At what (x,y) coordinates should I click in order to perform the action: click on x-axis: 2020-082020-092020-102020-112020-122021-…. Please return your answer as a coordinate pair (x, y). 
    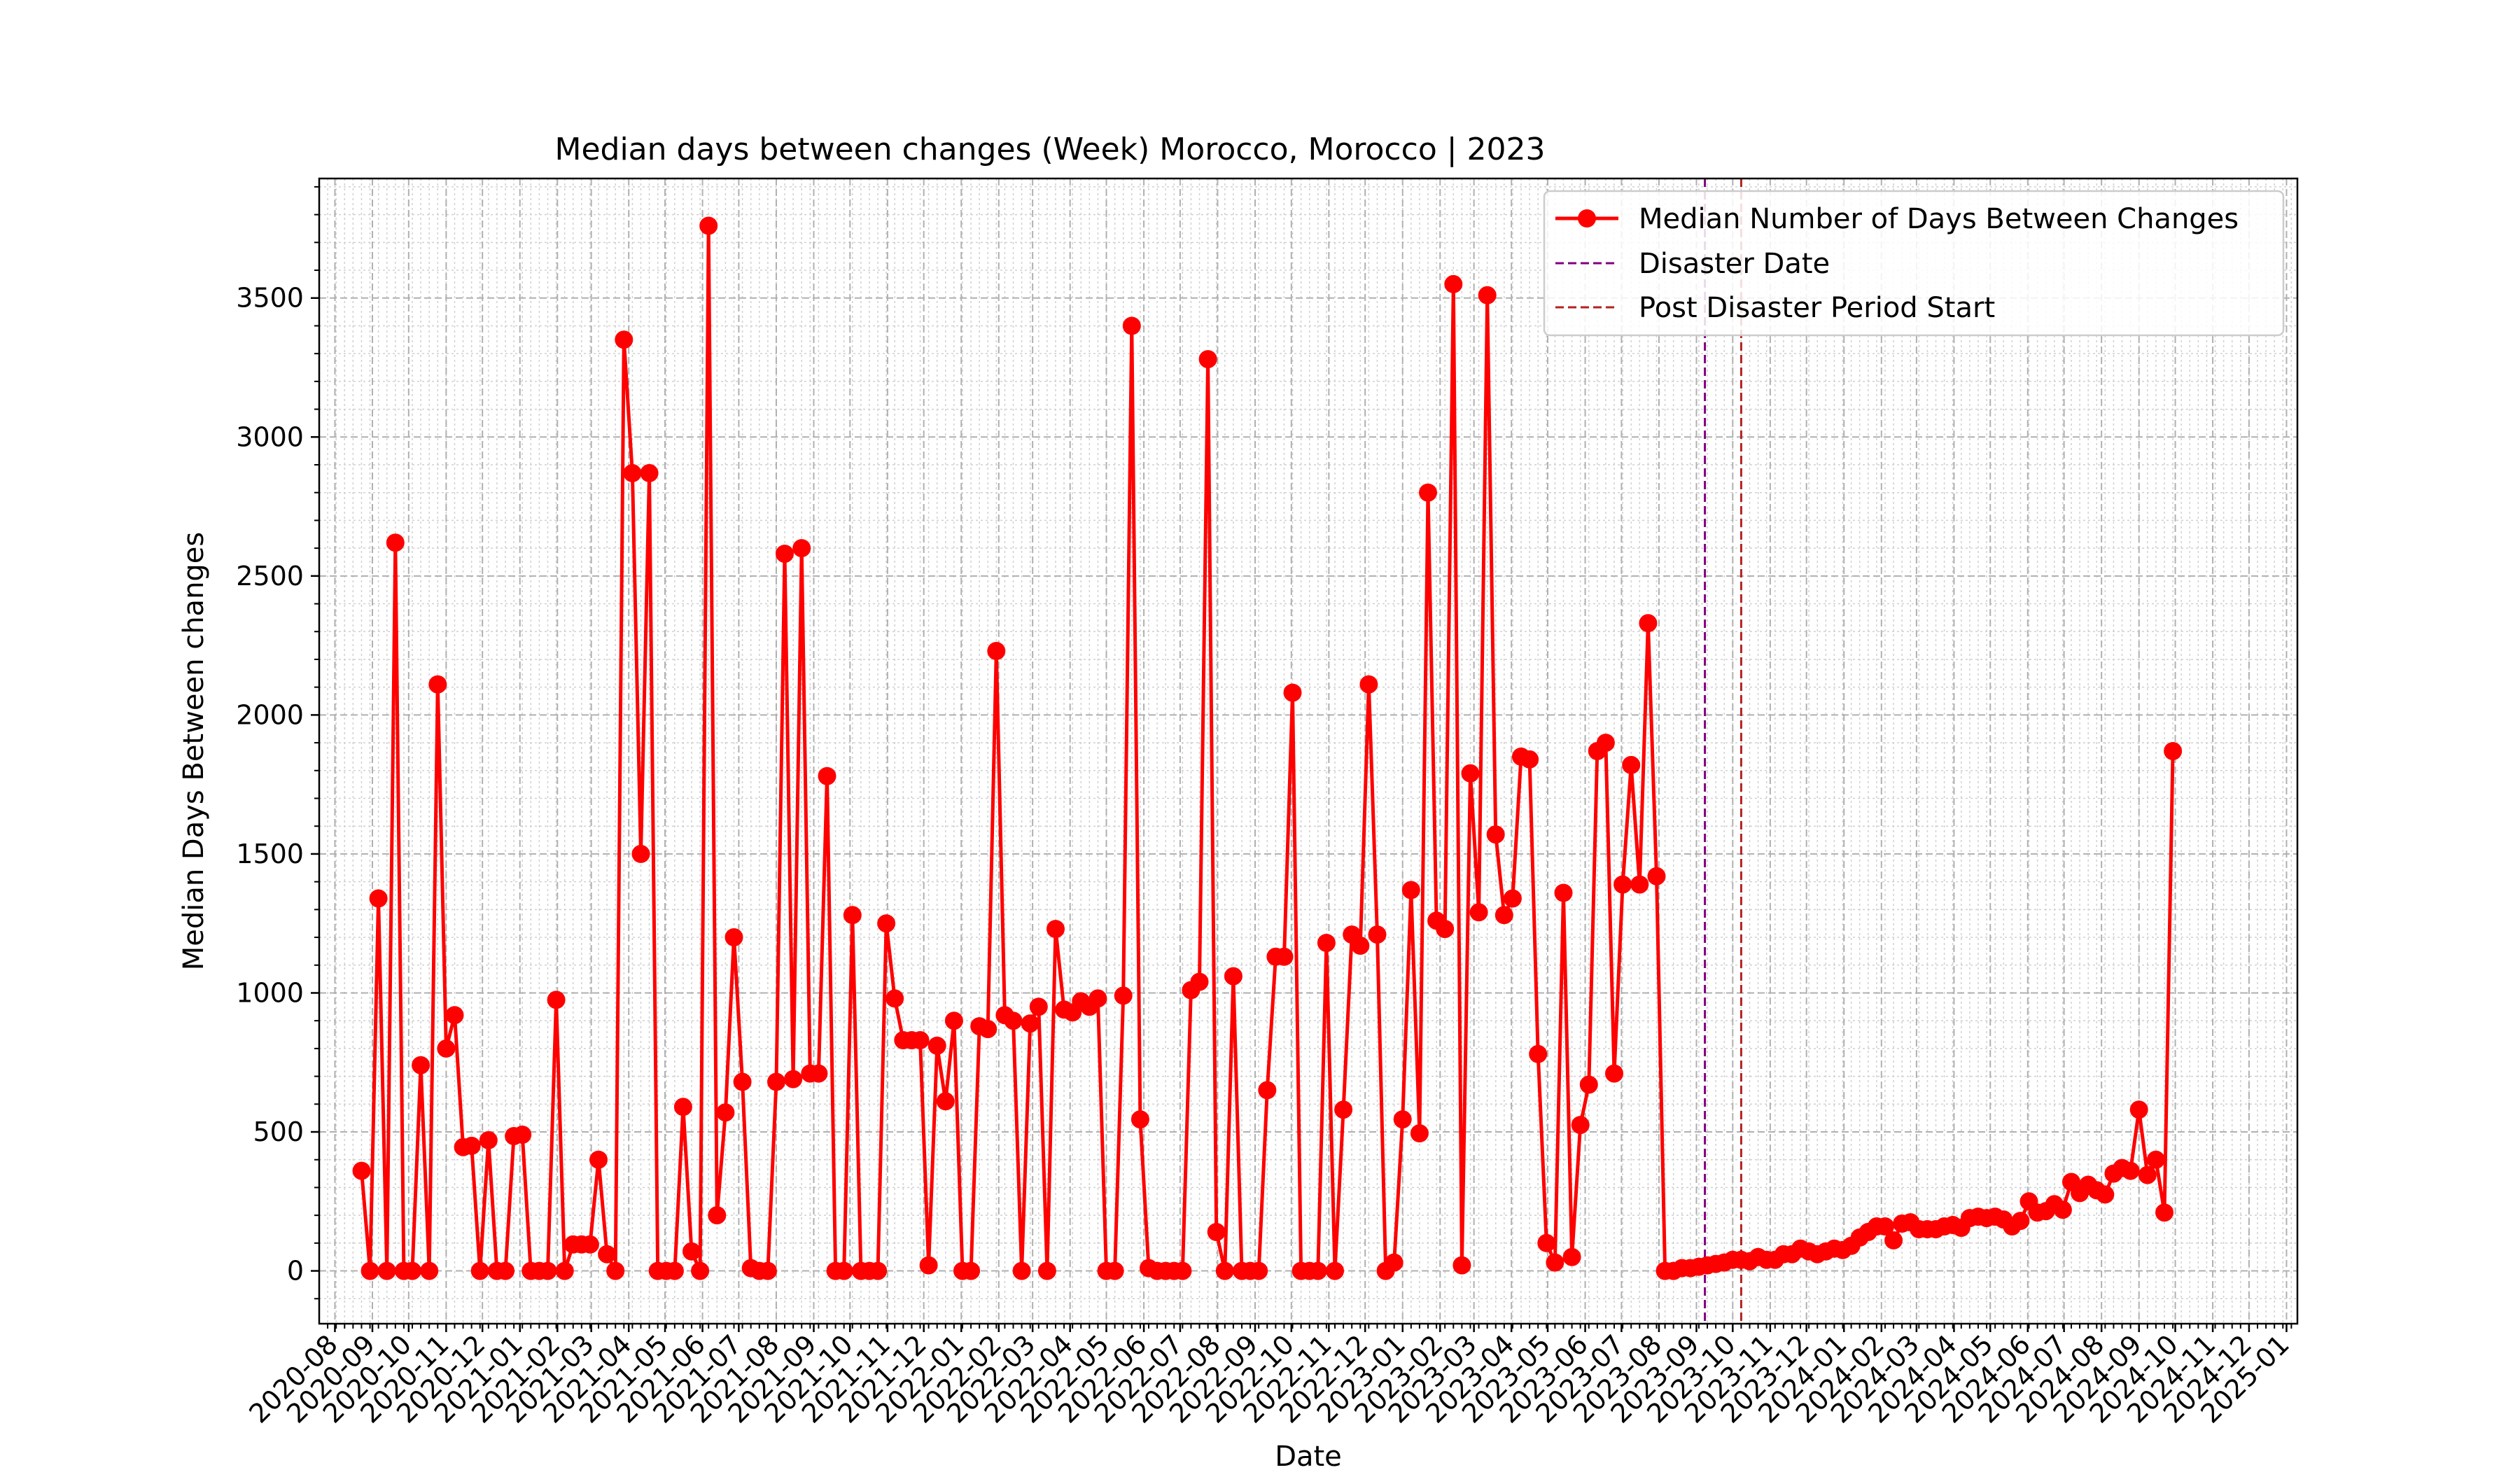
    Looking at the image, I should click on (1269, 1376).